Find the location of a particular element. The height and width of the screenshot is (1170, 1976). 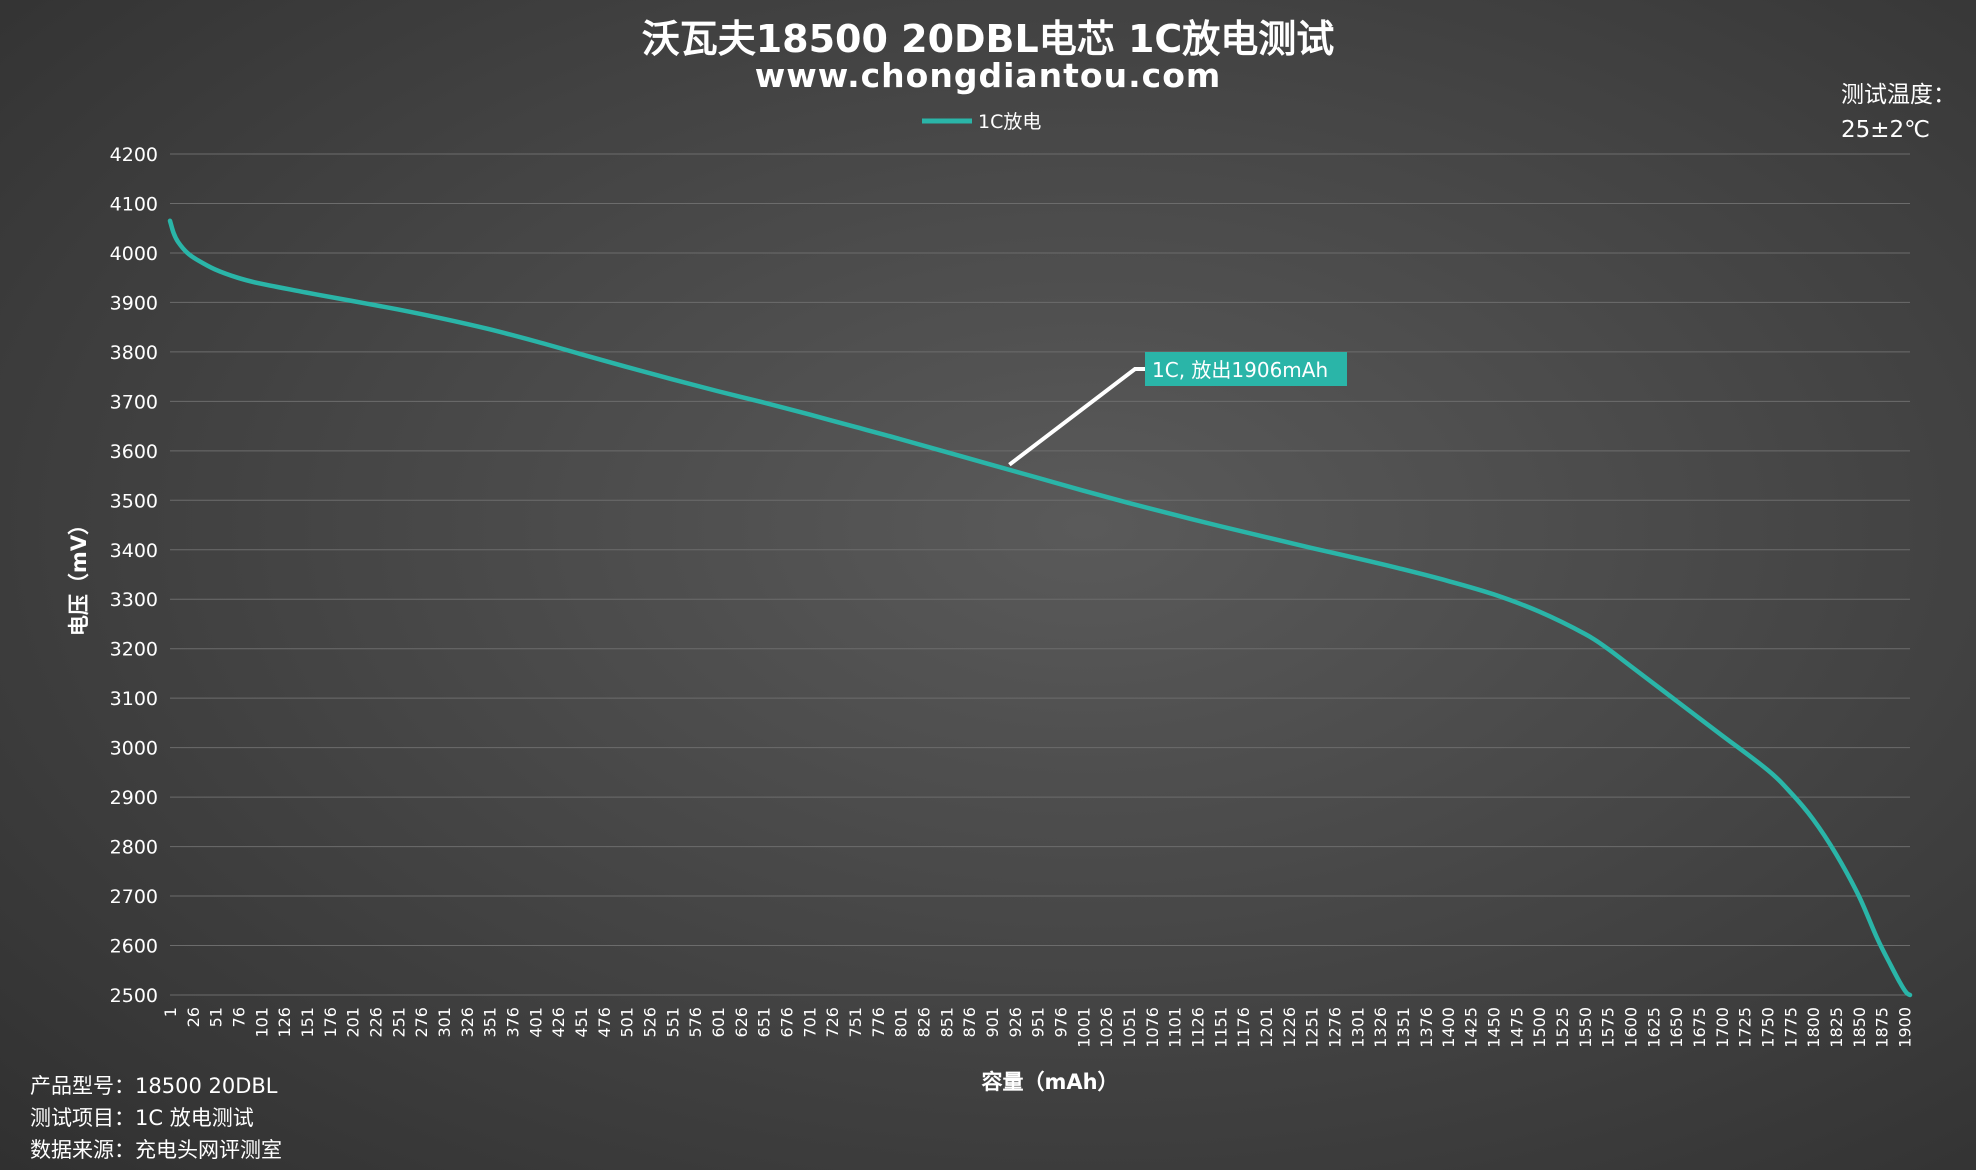

x-tick-label: 1900 is located at coordinates (1905, 1027).